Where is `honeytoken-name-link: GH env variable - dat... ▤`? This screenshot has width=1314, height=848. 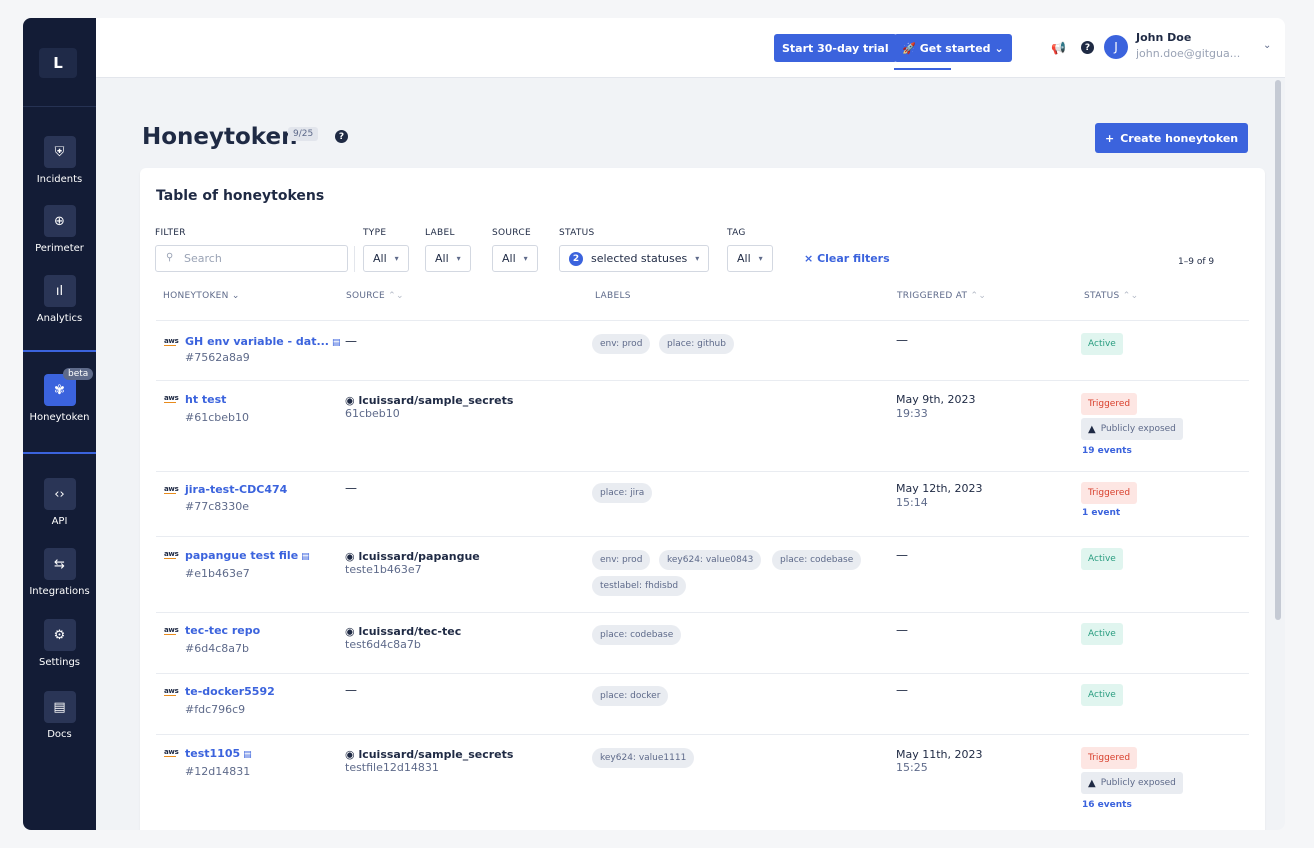
honeytoken-name-link: GH env variable - dat... ▤ is located at coordinates (263, 341).